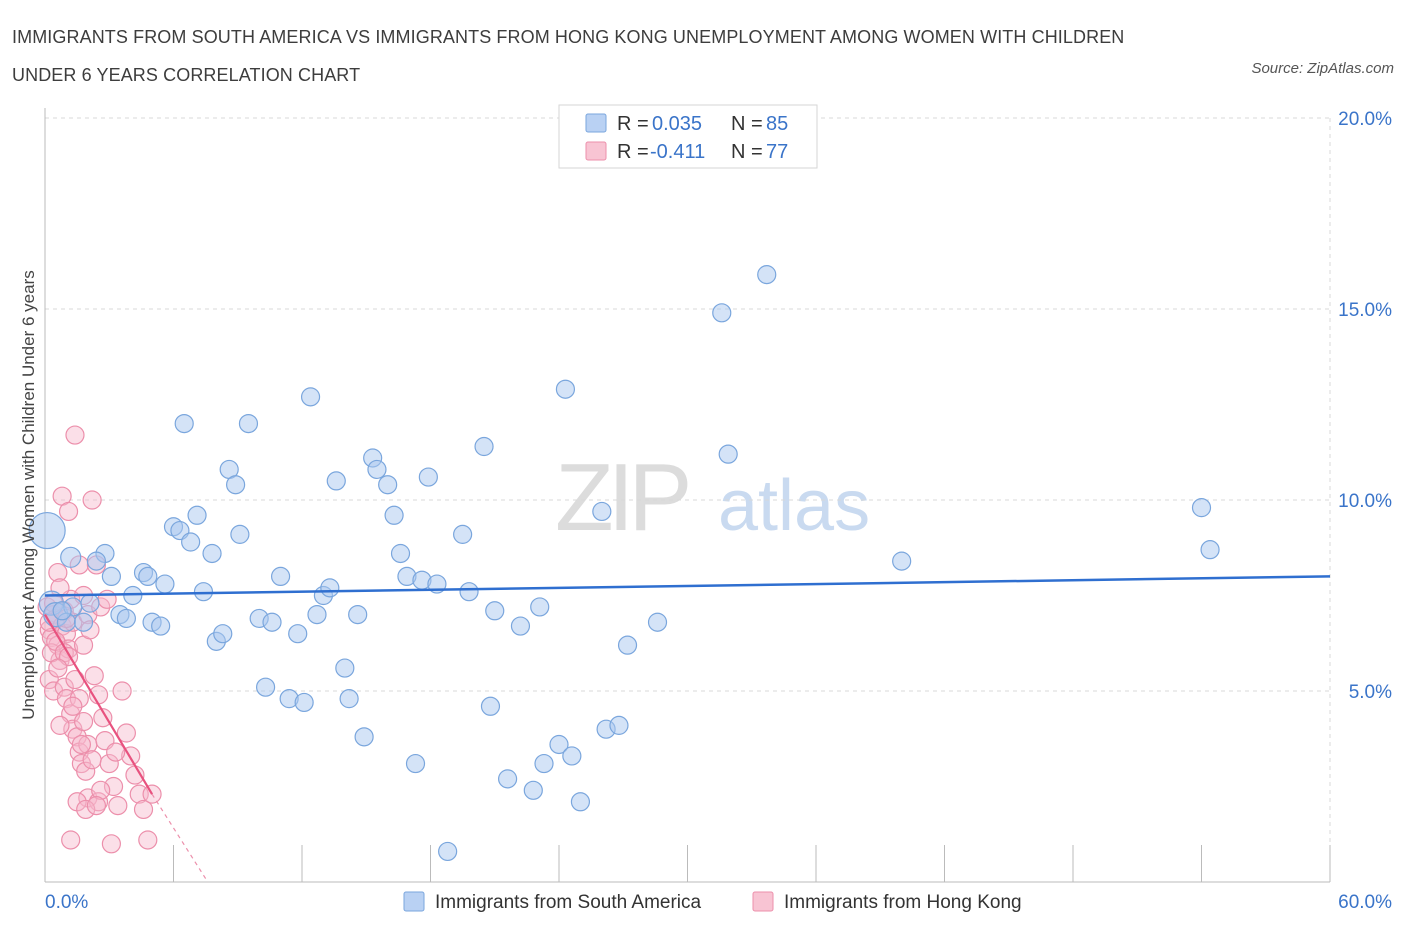 This screenshot has height=930, width=1406. I want to click on legend-r-value-2: -0.411, so click(677, 152).